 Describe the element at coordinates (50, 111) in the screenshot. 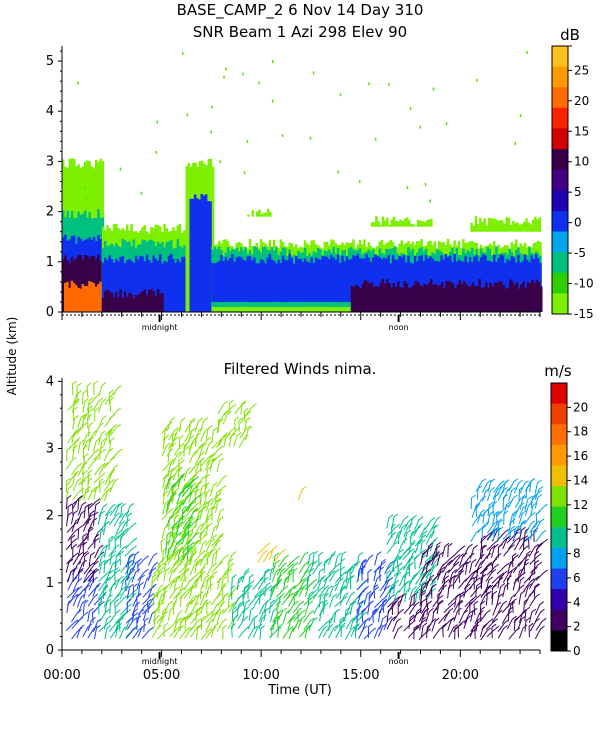

I see `snr-y-tick-label: 4` at that location.